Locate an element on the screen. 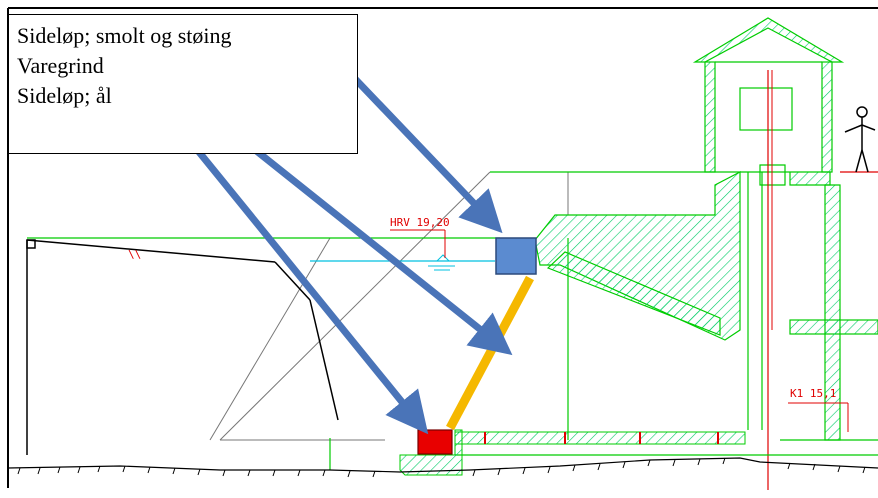 This screenshot has width=878, height=498. k1-label: K1 15,1 is located at coordinates (813, 393).